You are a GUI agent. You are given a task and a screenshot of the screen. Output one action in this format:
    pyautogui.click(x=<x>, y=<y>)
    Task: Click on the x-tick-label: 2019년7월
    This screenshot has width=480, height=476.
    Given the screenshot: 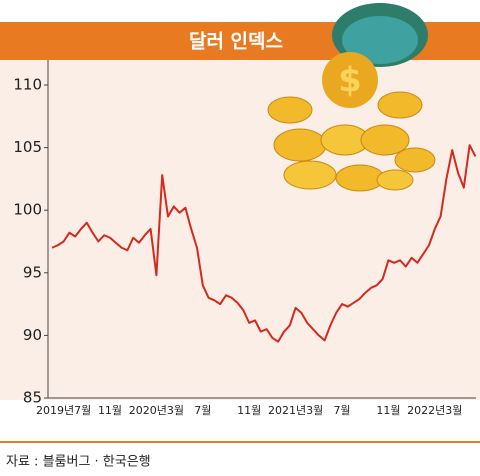 What is the action you would take?
    pyautogui.click(x=63, y=410)
    